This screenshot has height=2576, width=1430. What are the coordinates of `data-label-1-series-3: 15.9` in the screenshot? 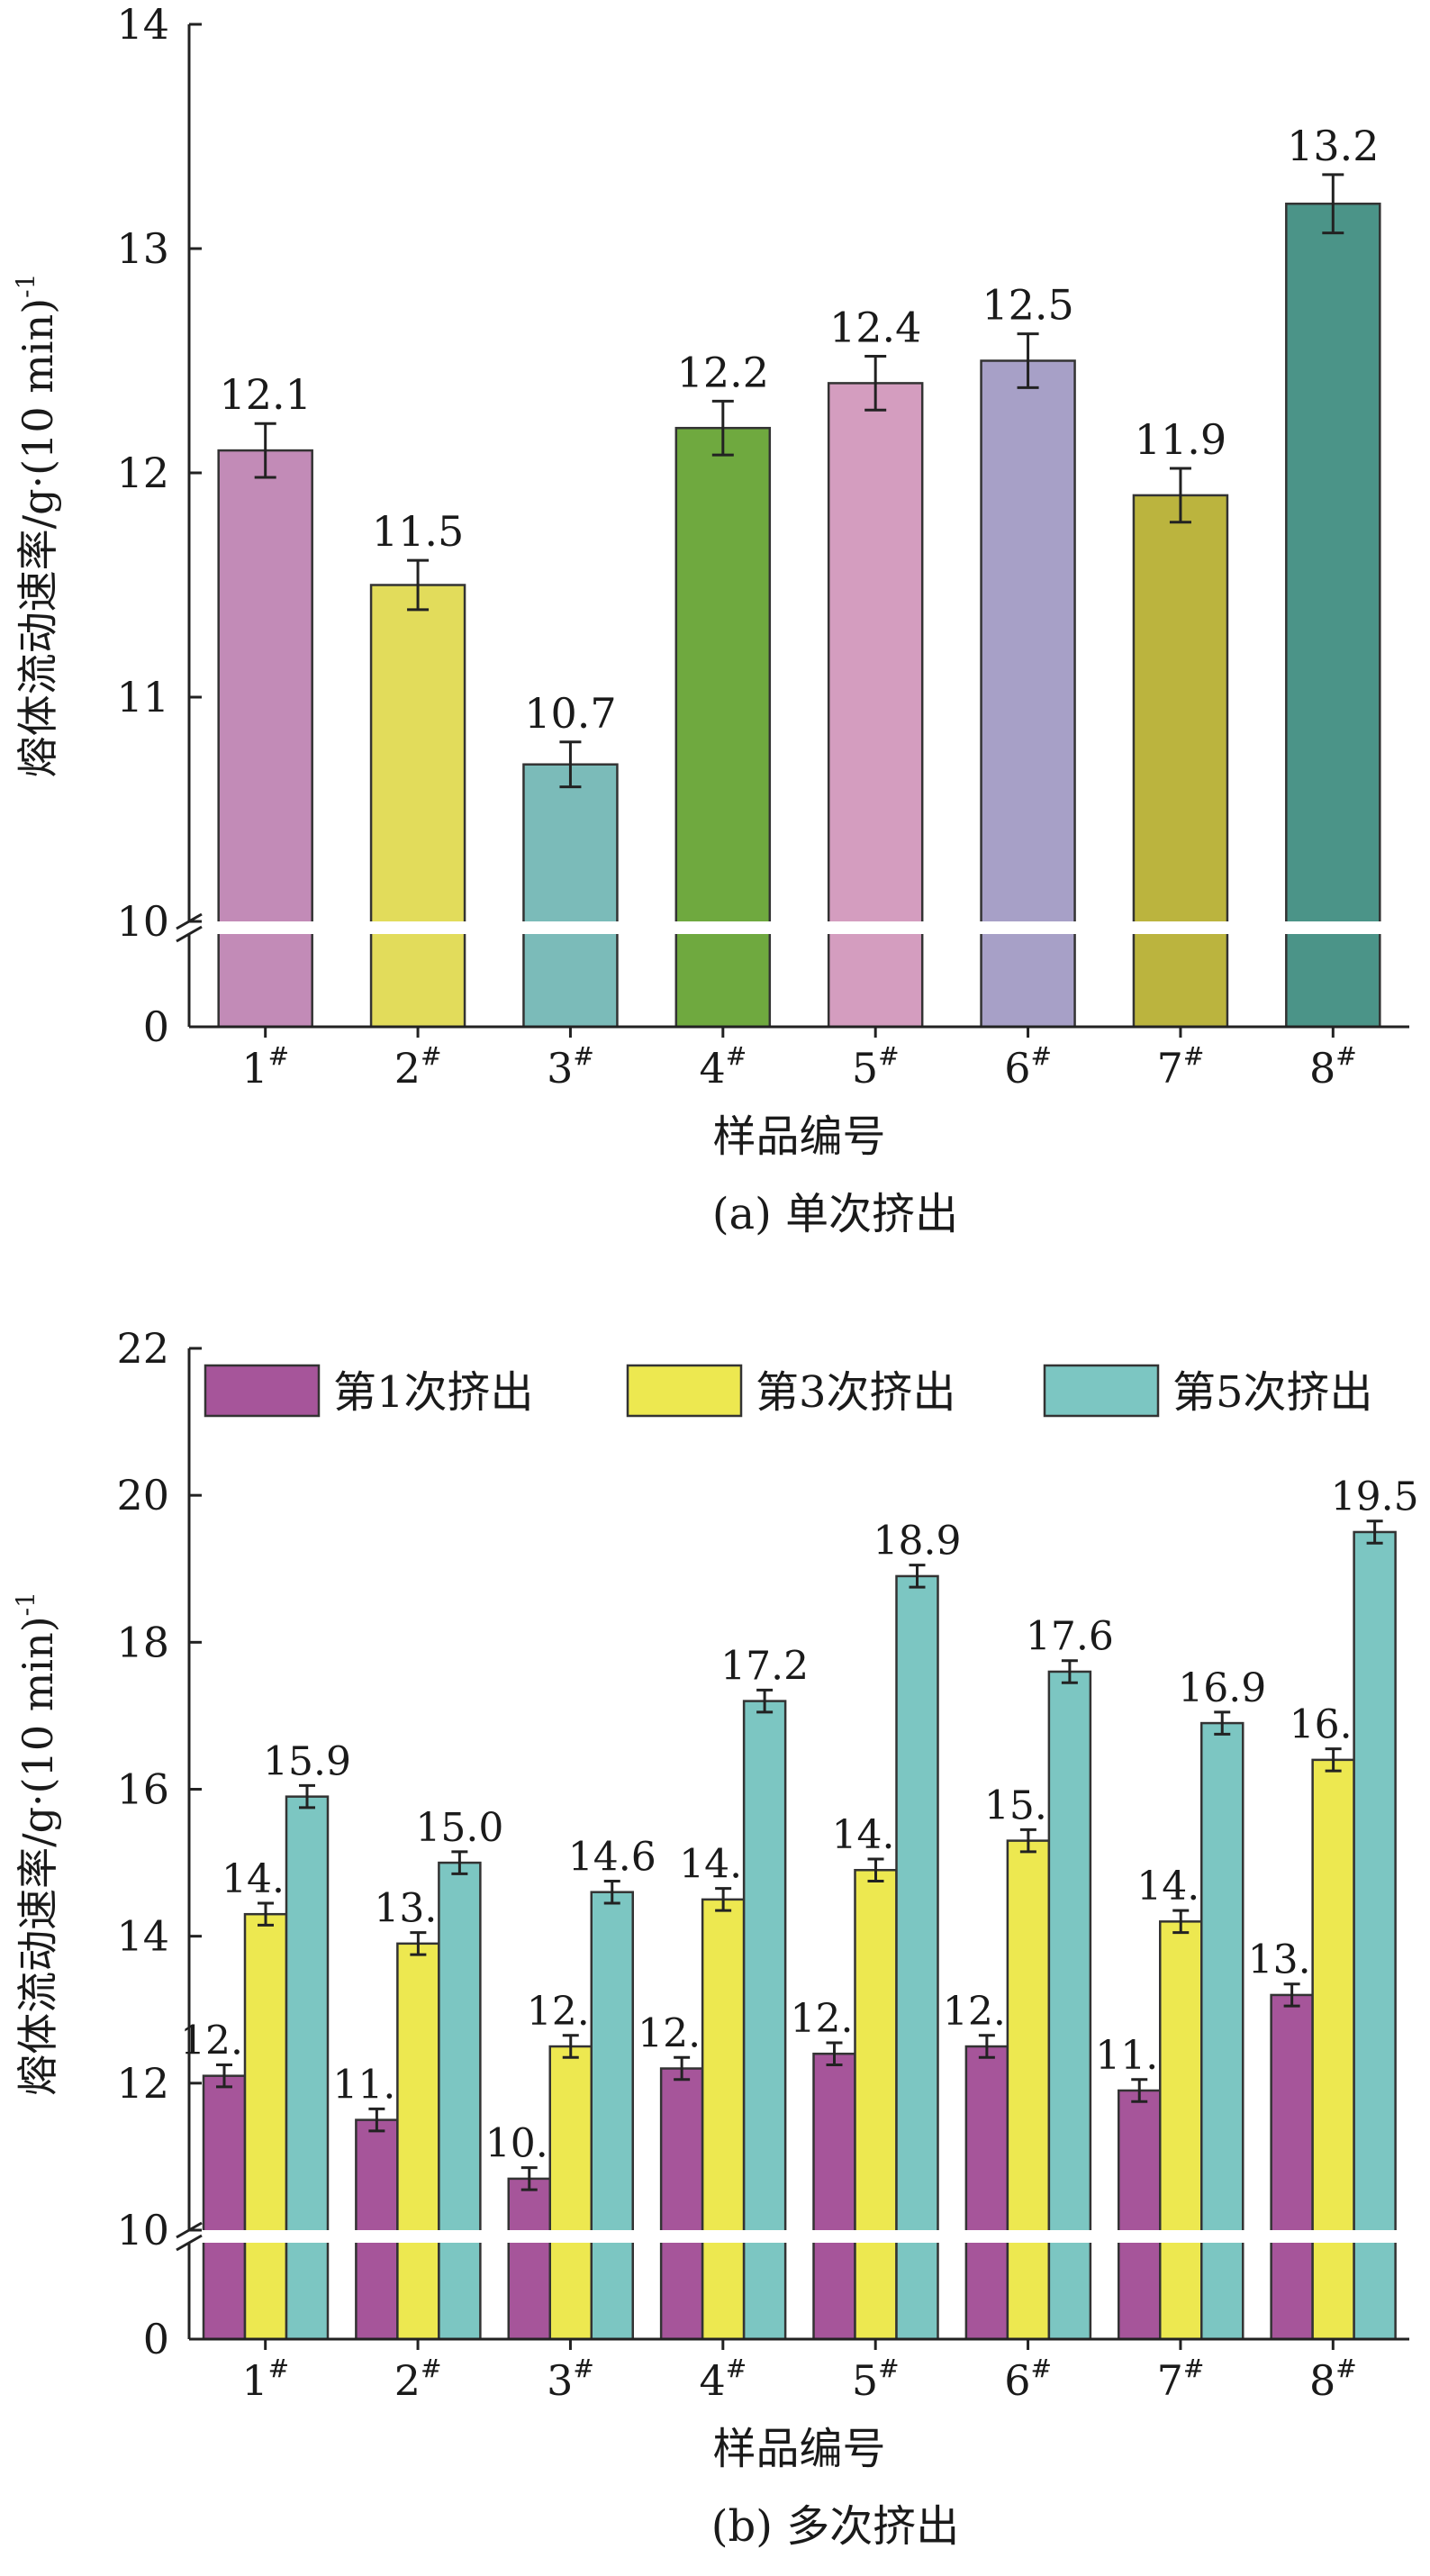 It's located at (307, 1761).